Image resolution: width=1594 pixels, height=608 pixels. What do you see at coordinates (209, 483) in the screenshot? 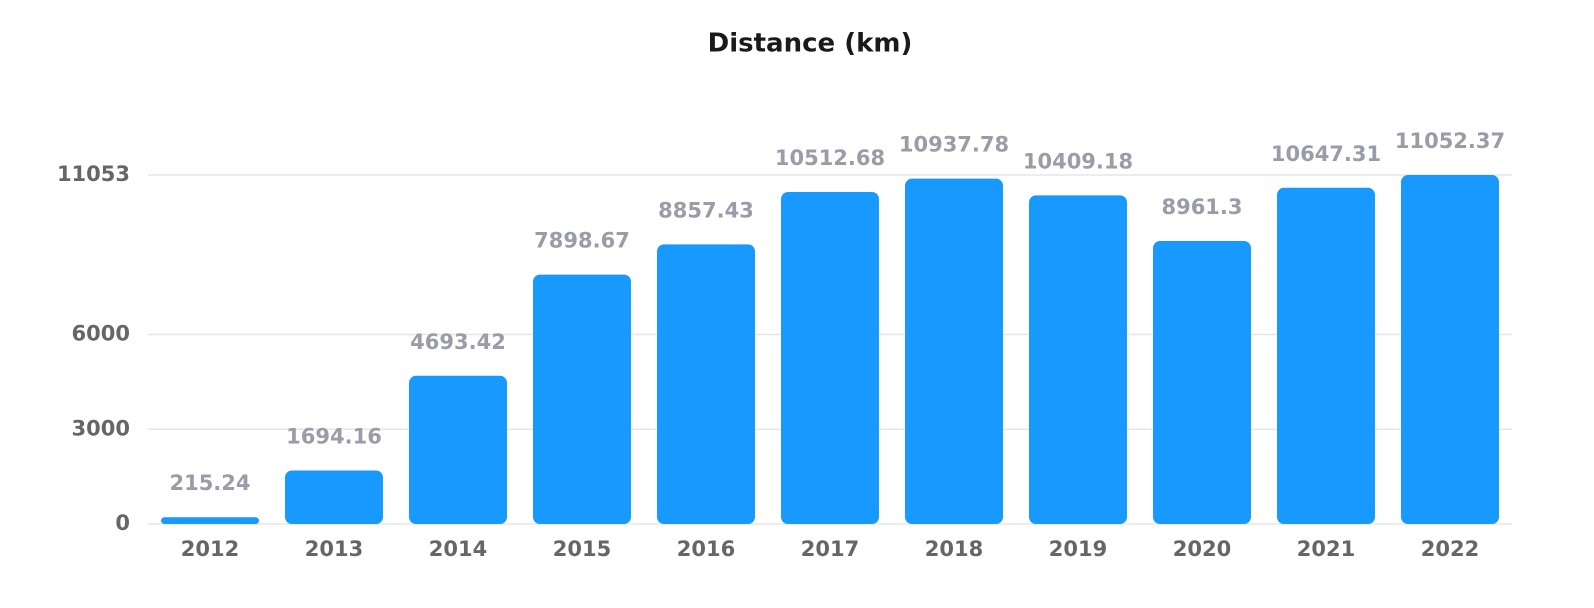
I see `value-label: 215.24` at bounding box center [209, 483].